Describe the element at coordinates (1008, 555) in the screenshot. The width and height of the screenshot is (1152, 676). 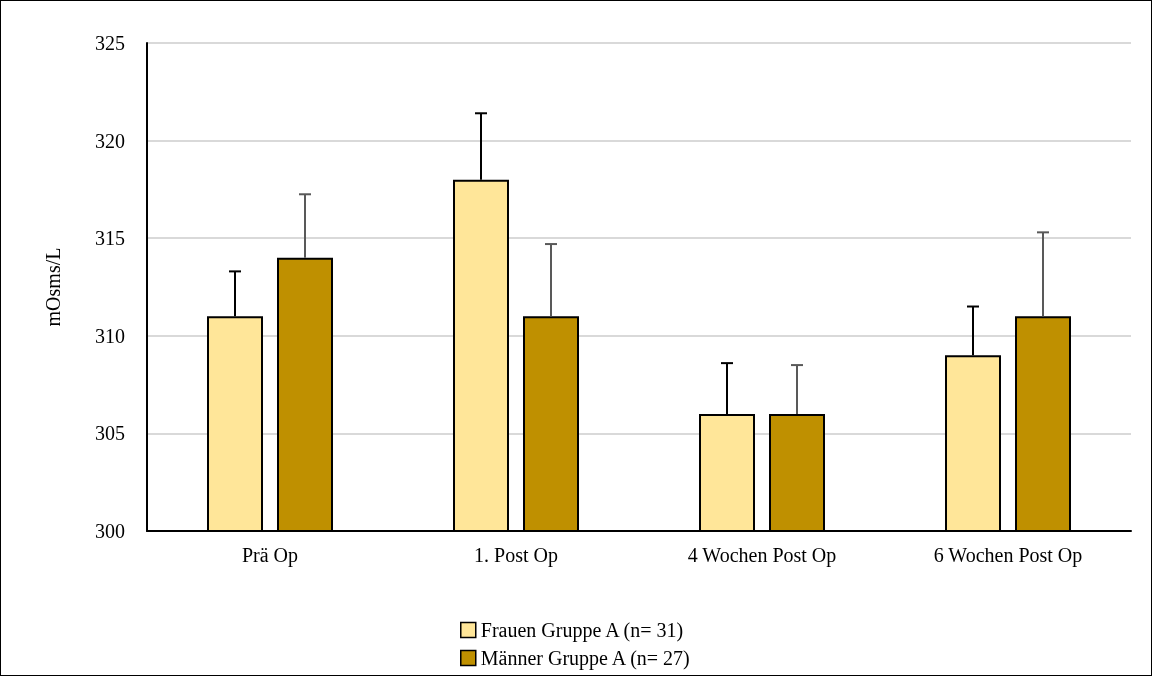
I see `x-tick-label: 6 Wochen Post Op` at that location.